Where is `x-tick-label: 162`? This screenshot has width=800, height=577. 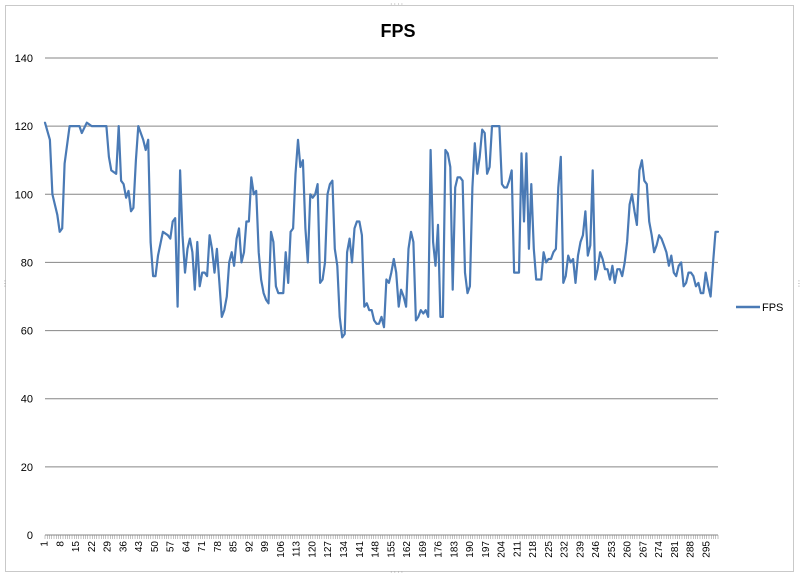
x-tick-label: 162 is located at coordinates (407, 549).